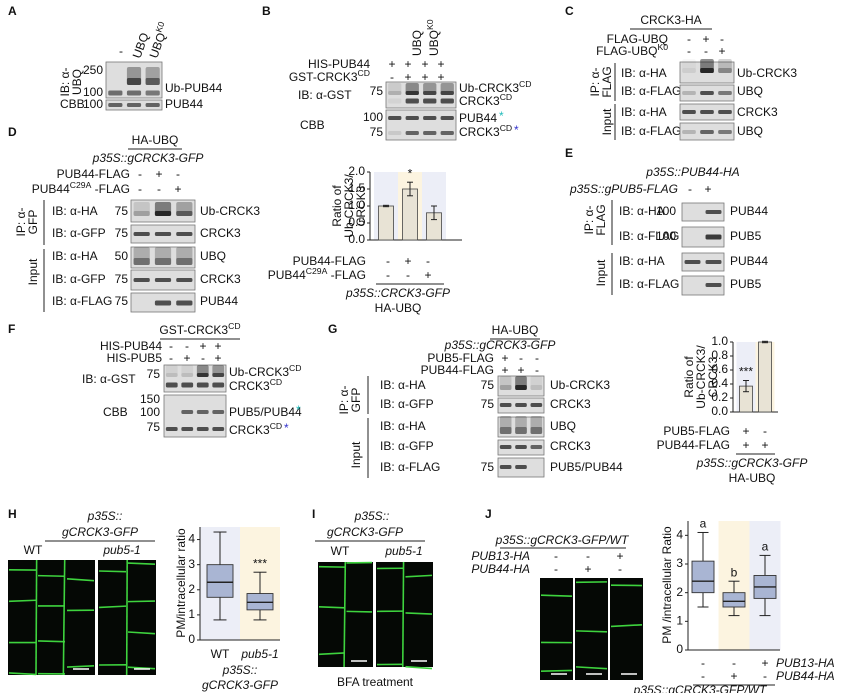 This screenshot has height=693, width=865. Describe the element at coordinates (734, 572) in the screenshot. I see `significance: b` at that location.